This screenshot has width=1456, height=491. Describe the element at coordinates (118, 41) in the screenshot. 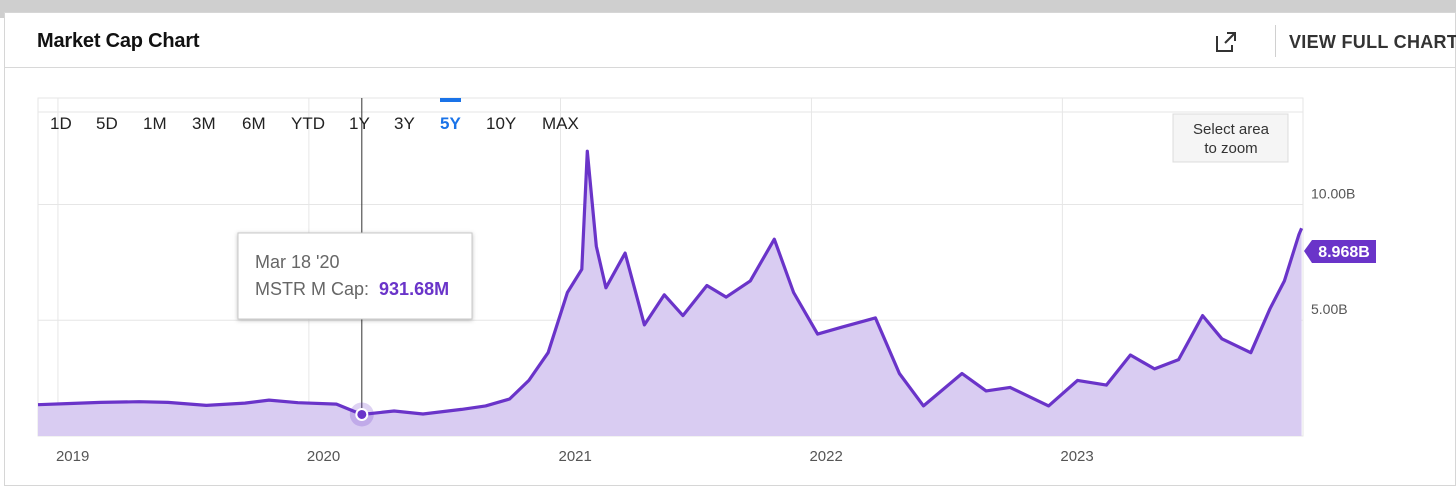

I see `chart-title: Market Cap Chart` at that location.